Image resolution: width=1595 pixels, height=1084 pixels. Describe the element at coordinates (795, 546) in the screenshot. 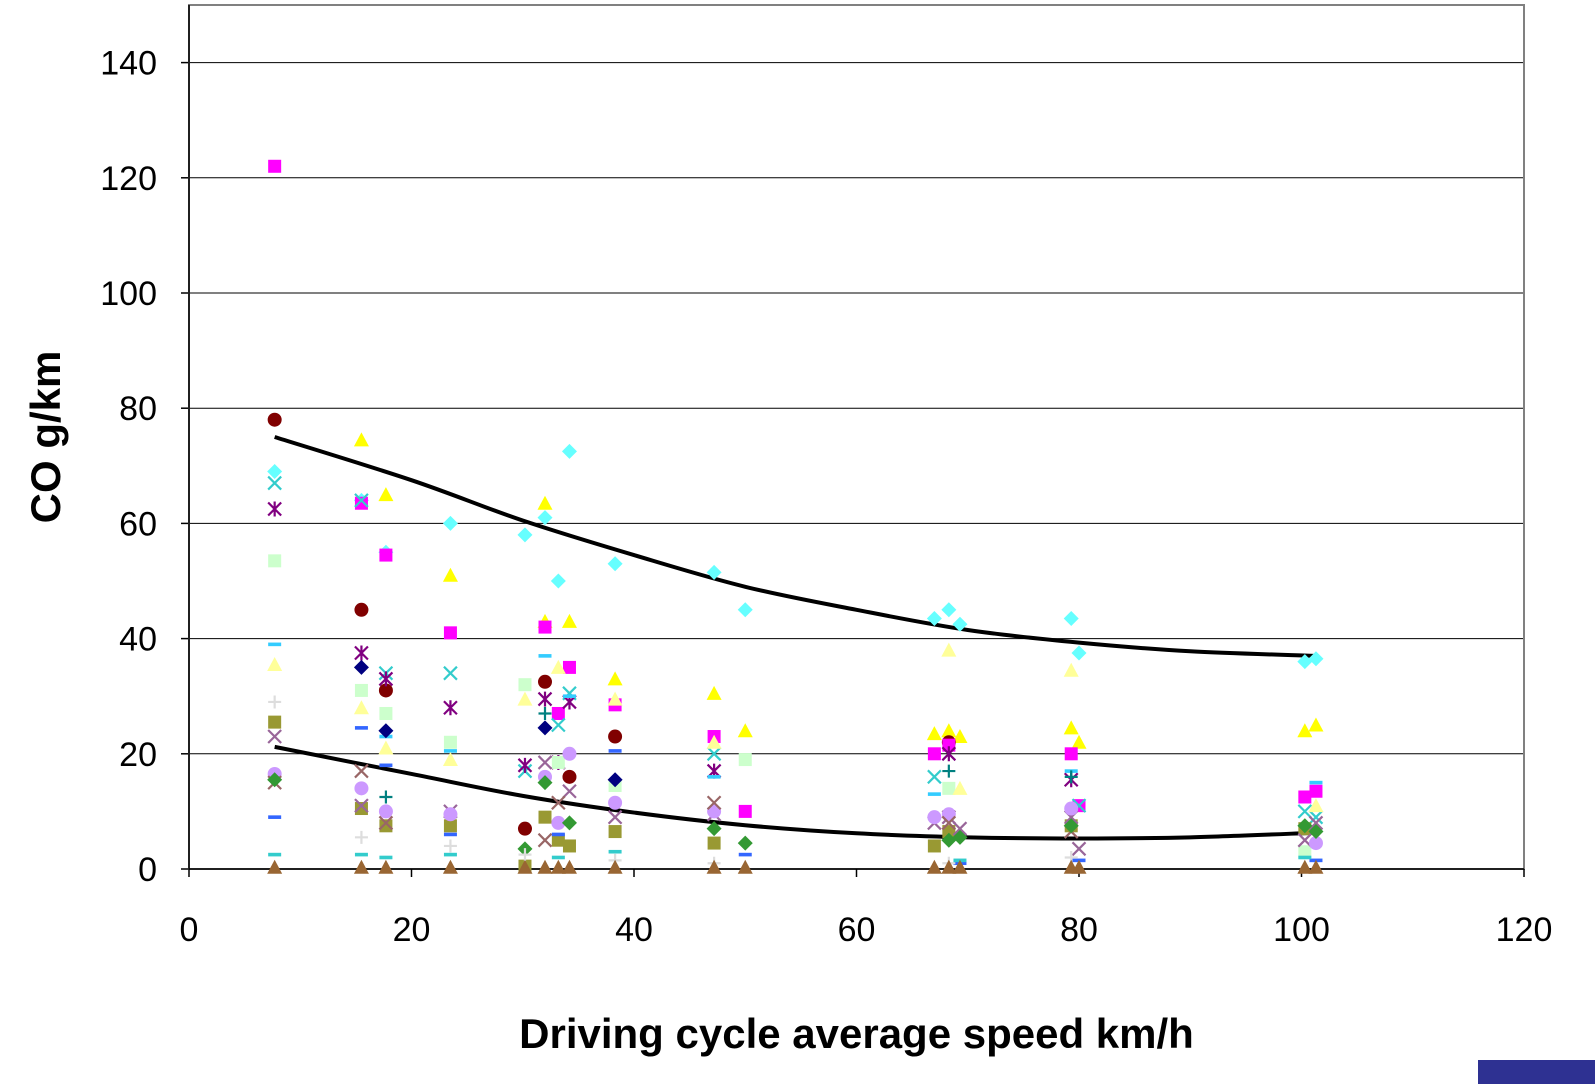

I see `trendline-upper` at that location.